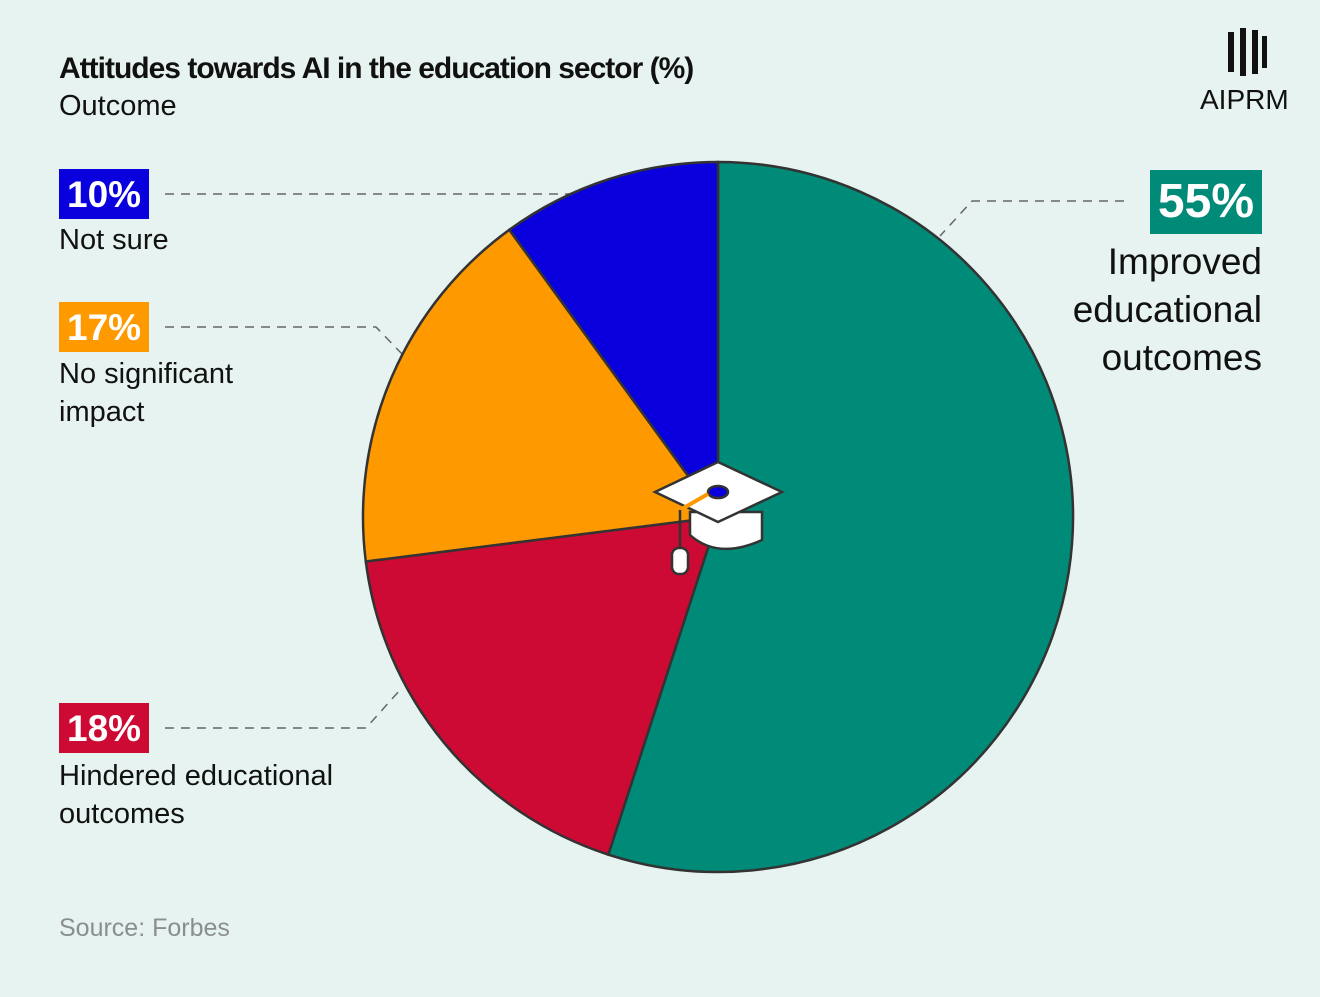  Describe the element at coordinates (104, 728) in the screenshot. I see `value-label: 18%` at that location.